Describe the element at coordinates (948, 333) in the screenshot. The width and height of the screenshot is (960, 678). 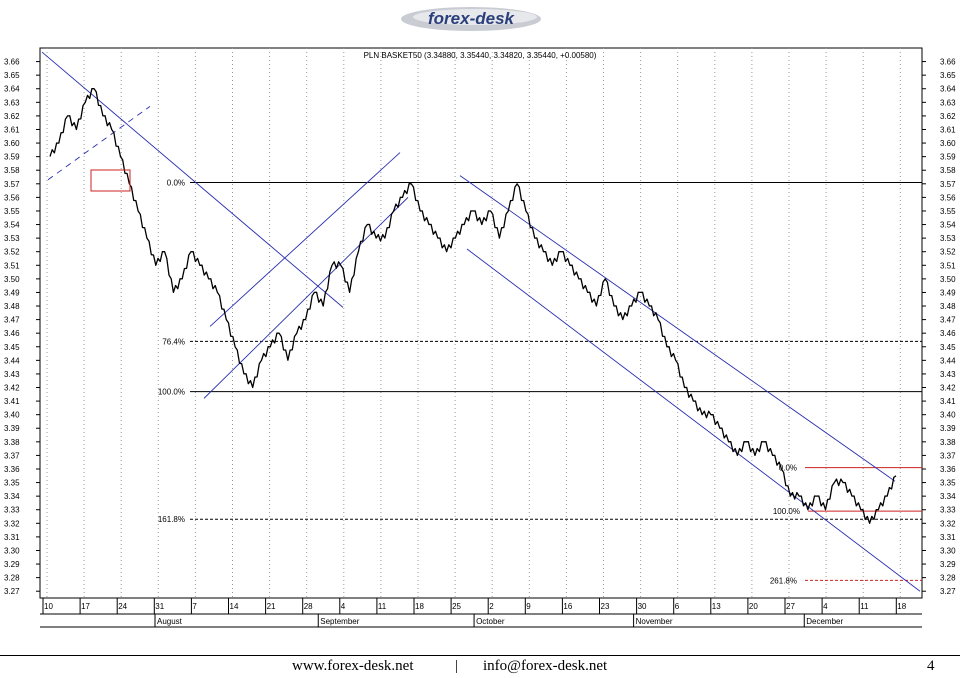
I see `y-tick-label-right: 3.46` at that location.